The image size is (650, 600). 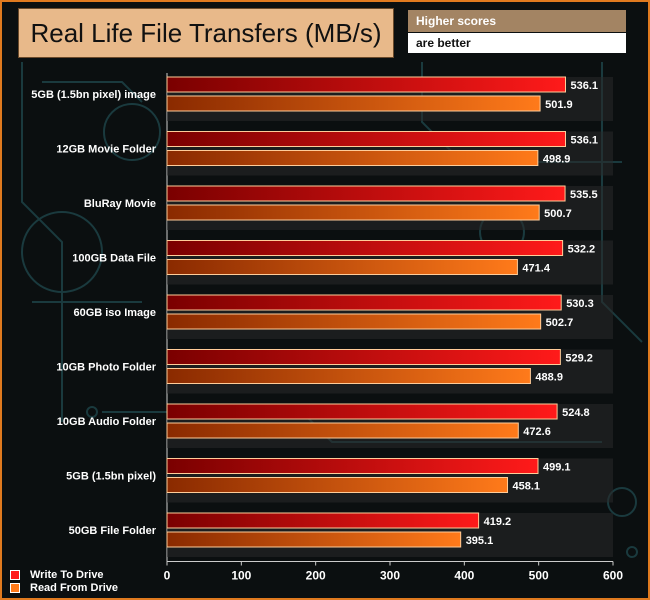 I want to click on category-label: 5GB (1.5bn pixel), so click(x=111, y=477).